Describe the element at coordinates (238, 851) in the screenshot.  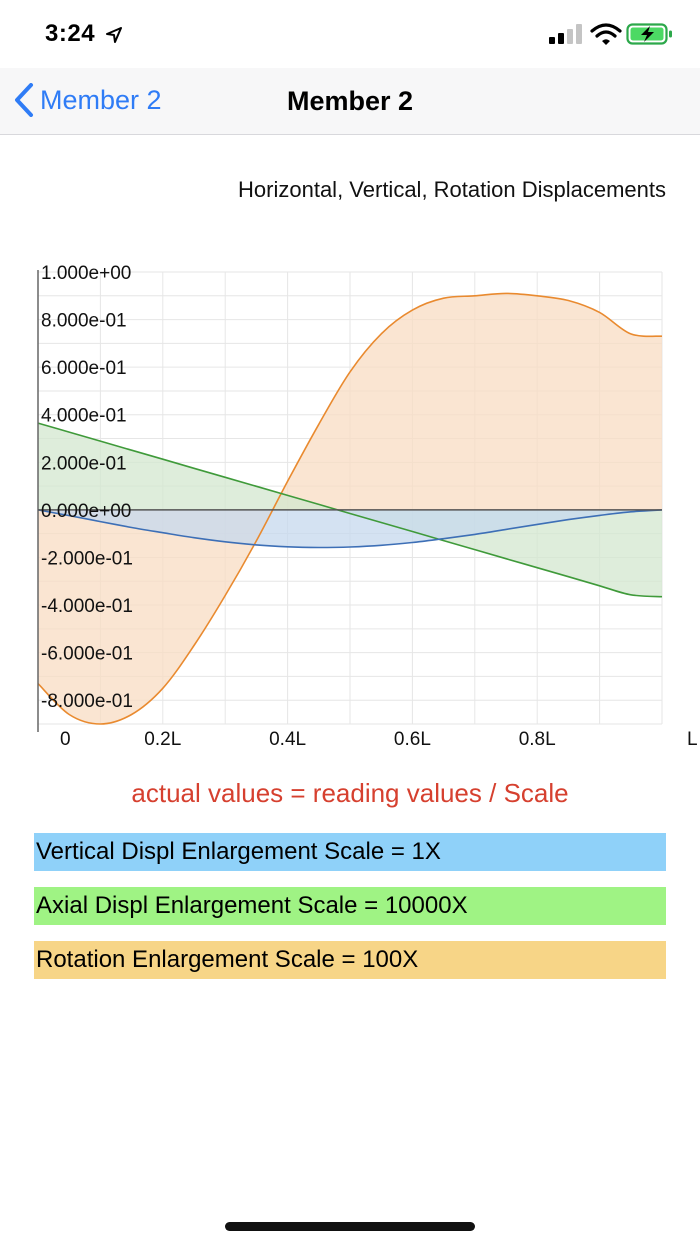
I see `legend-vertical-scale-label: Vertical Displ Enlargement Scale = 1X` at that location.